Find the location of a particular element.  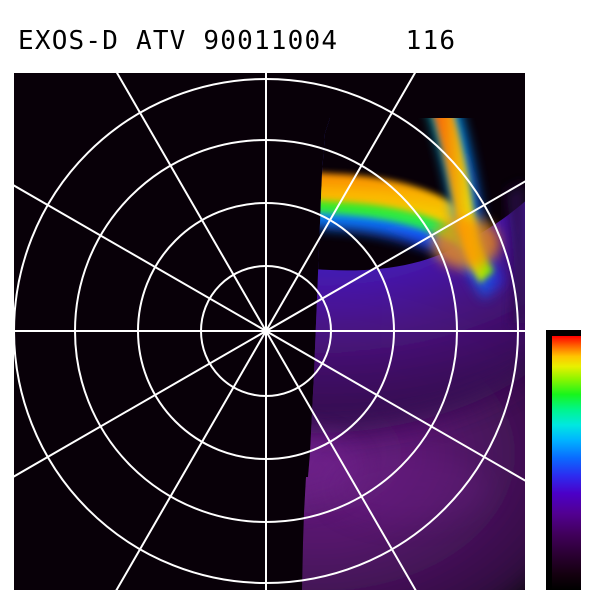

colorbar-gradient is located at coordinates (566, 463).